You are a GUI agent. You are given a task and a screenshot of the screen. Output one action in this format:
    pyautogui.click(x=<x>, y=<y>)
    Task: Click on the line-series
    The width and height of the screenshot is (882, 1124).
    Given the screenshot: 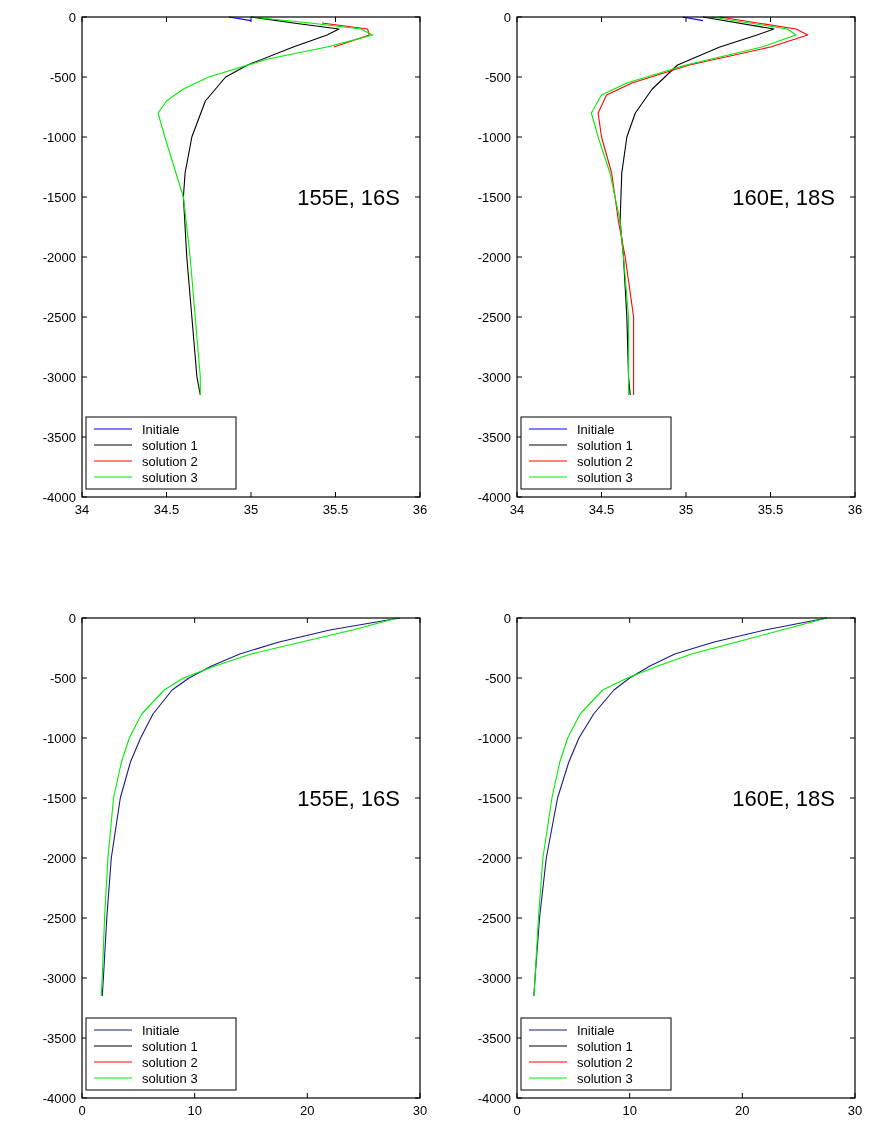 What is the action you would take?
    pyautogui.click(x=345, y=35)
    